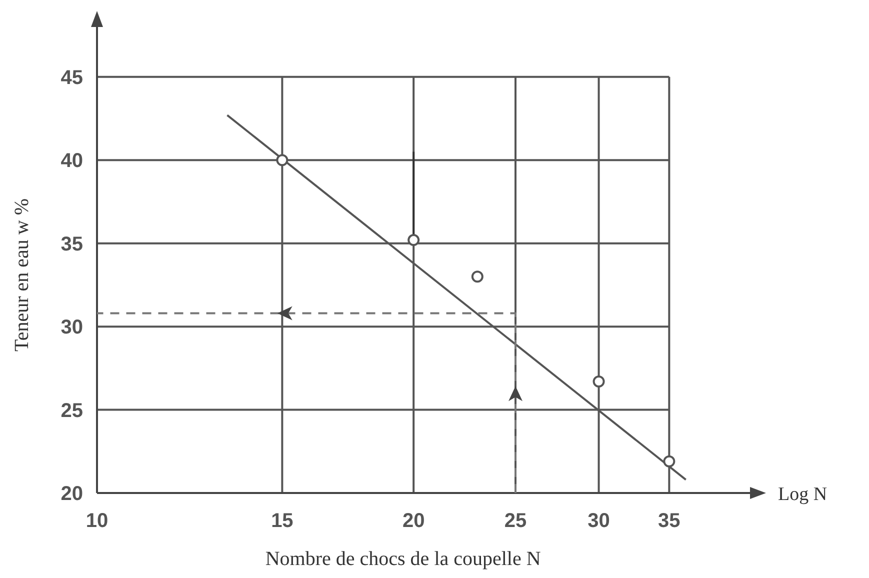 This screenshot has height=578, width=869. What do you see at coordinates (403, 559) in the screenshot?
I see `x-axis-title: Nombre de chocs de la coupelle N` at bounding box center [403, 559].